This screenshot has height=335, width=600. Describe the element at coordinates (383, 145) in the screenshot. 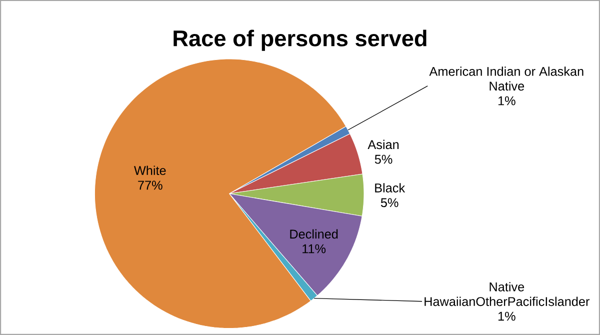

I see `slice-label: Asian` at that location.